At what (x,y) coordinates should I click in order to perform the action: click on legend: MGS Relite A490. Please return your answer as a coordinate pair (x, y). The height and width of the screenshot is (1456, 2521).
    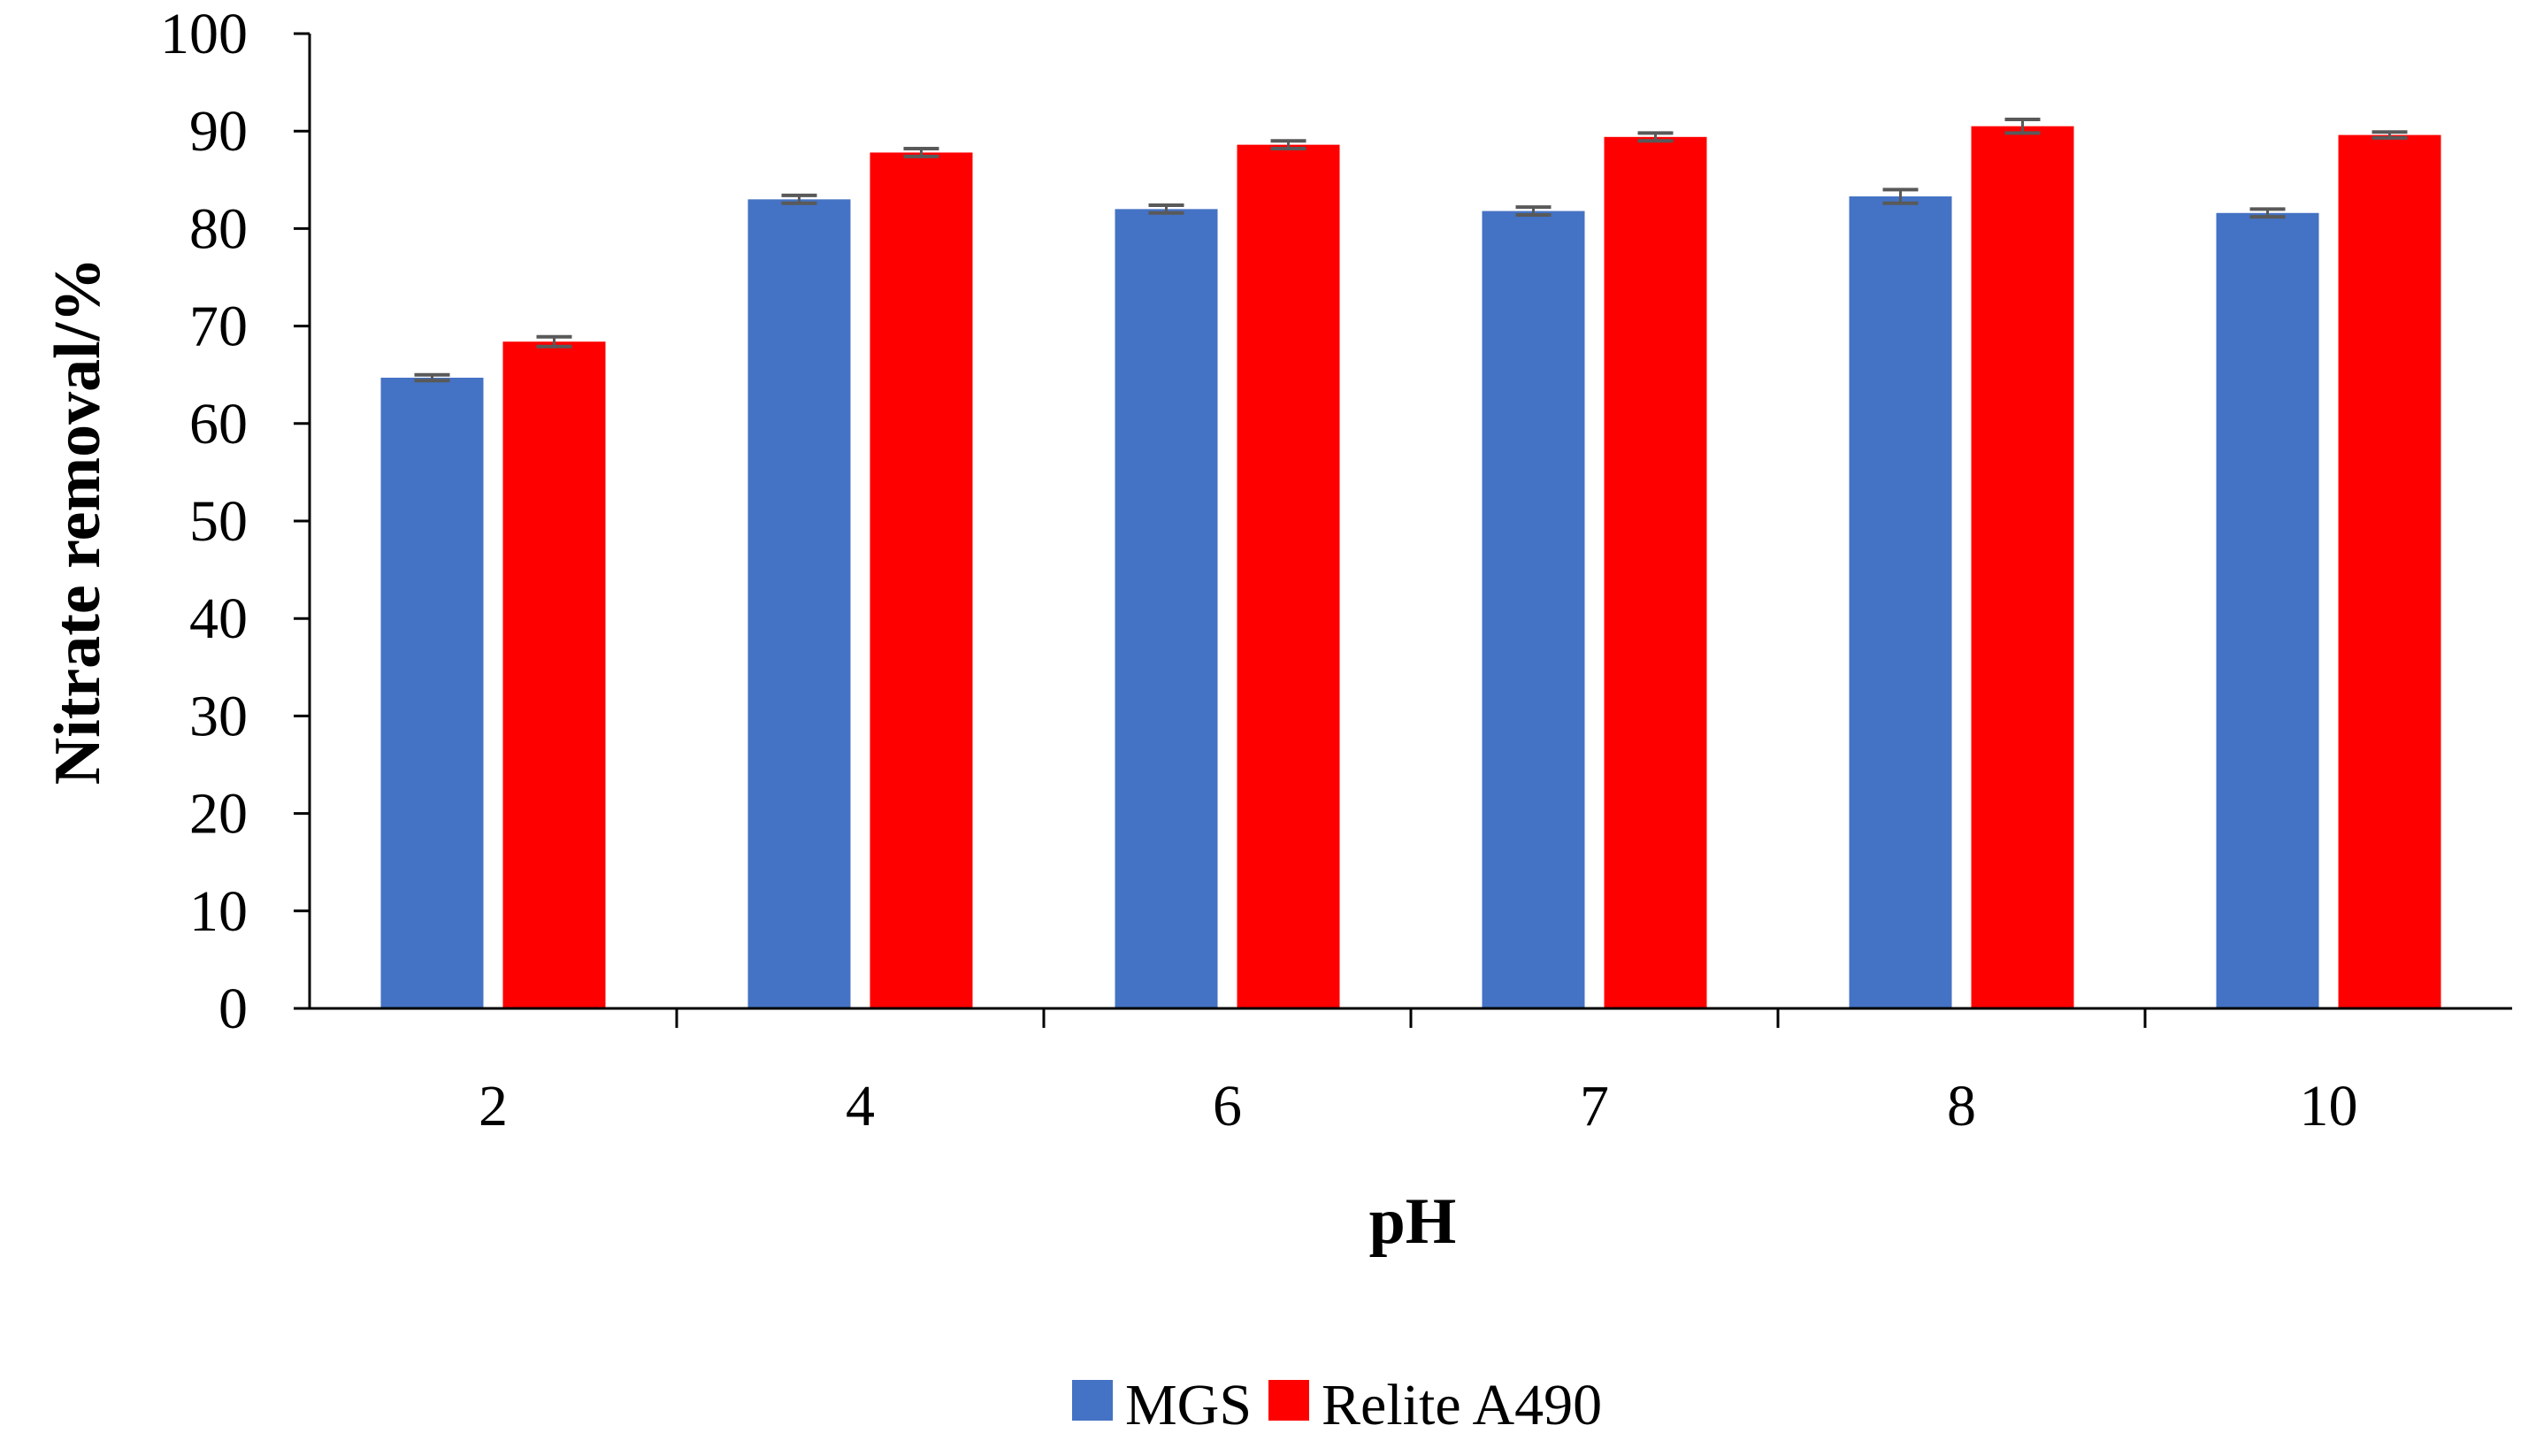
    Looking at the image, I should click on (1337, 1405).